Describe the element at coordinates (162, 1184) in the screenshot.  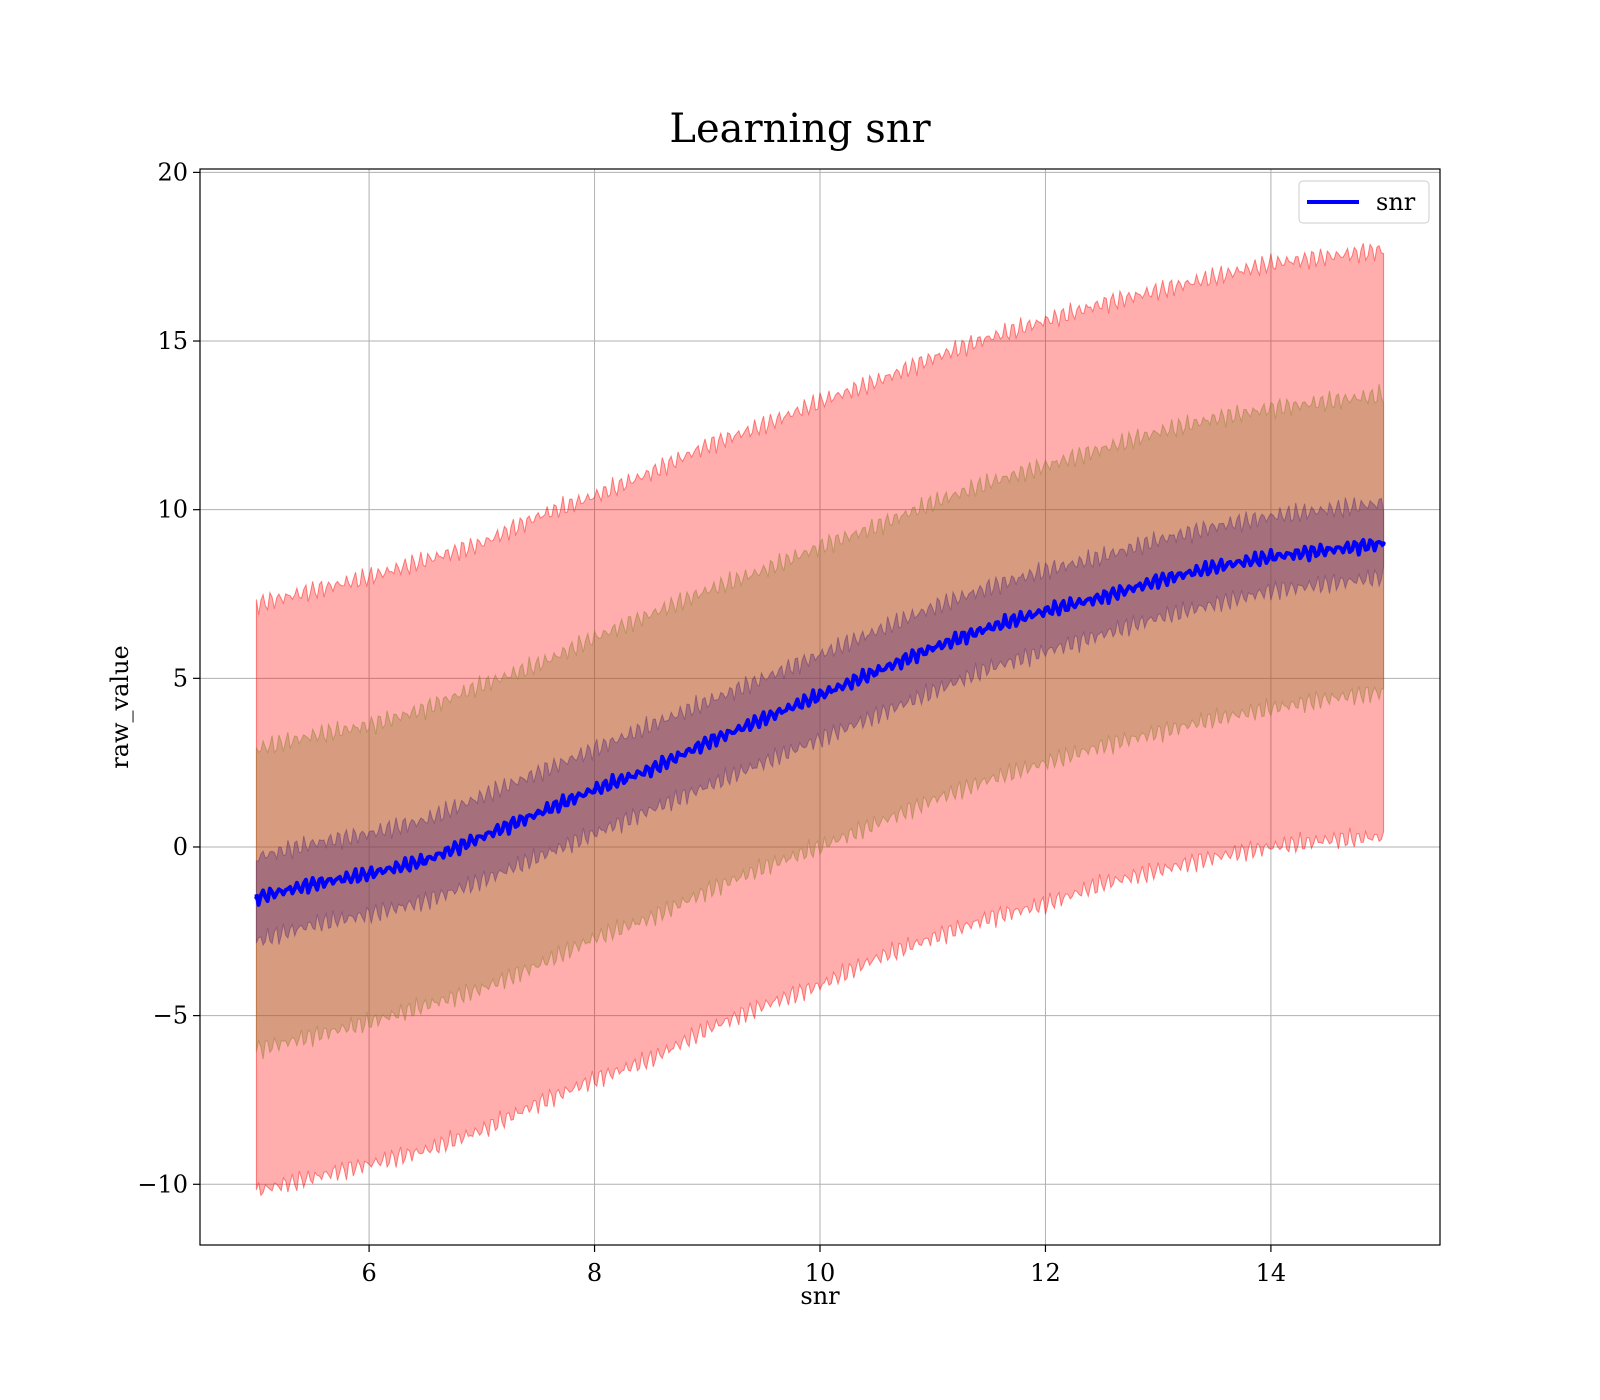
I see `y-tick-label: −10` at that location.